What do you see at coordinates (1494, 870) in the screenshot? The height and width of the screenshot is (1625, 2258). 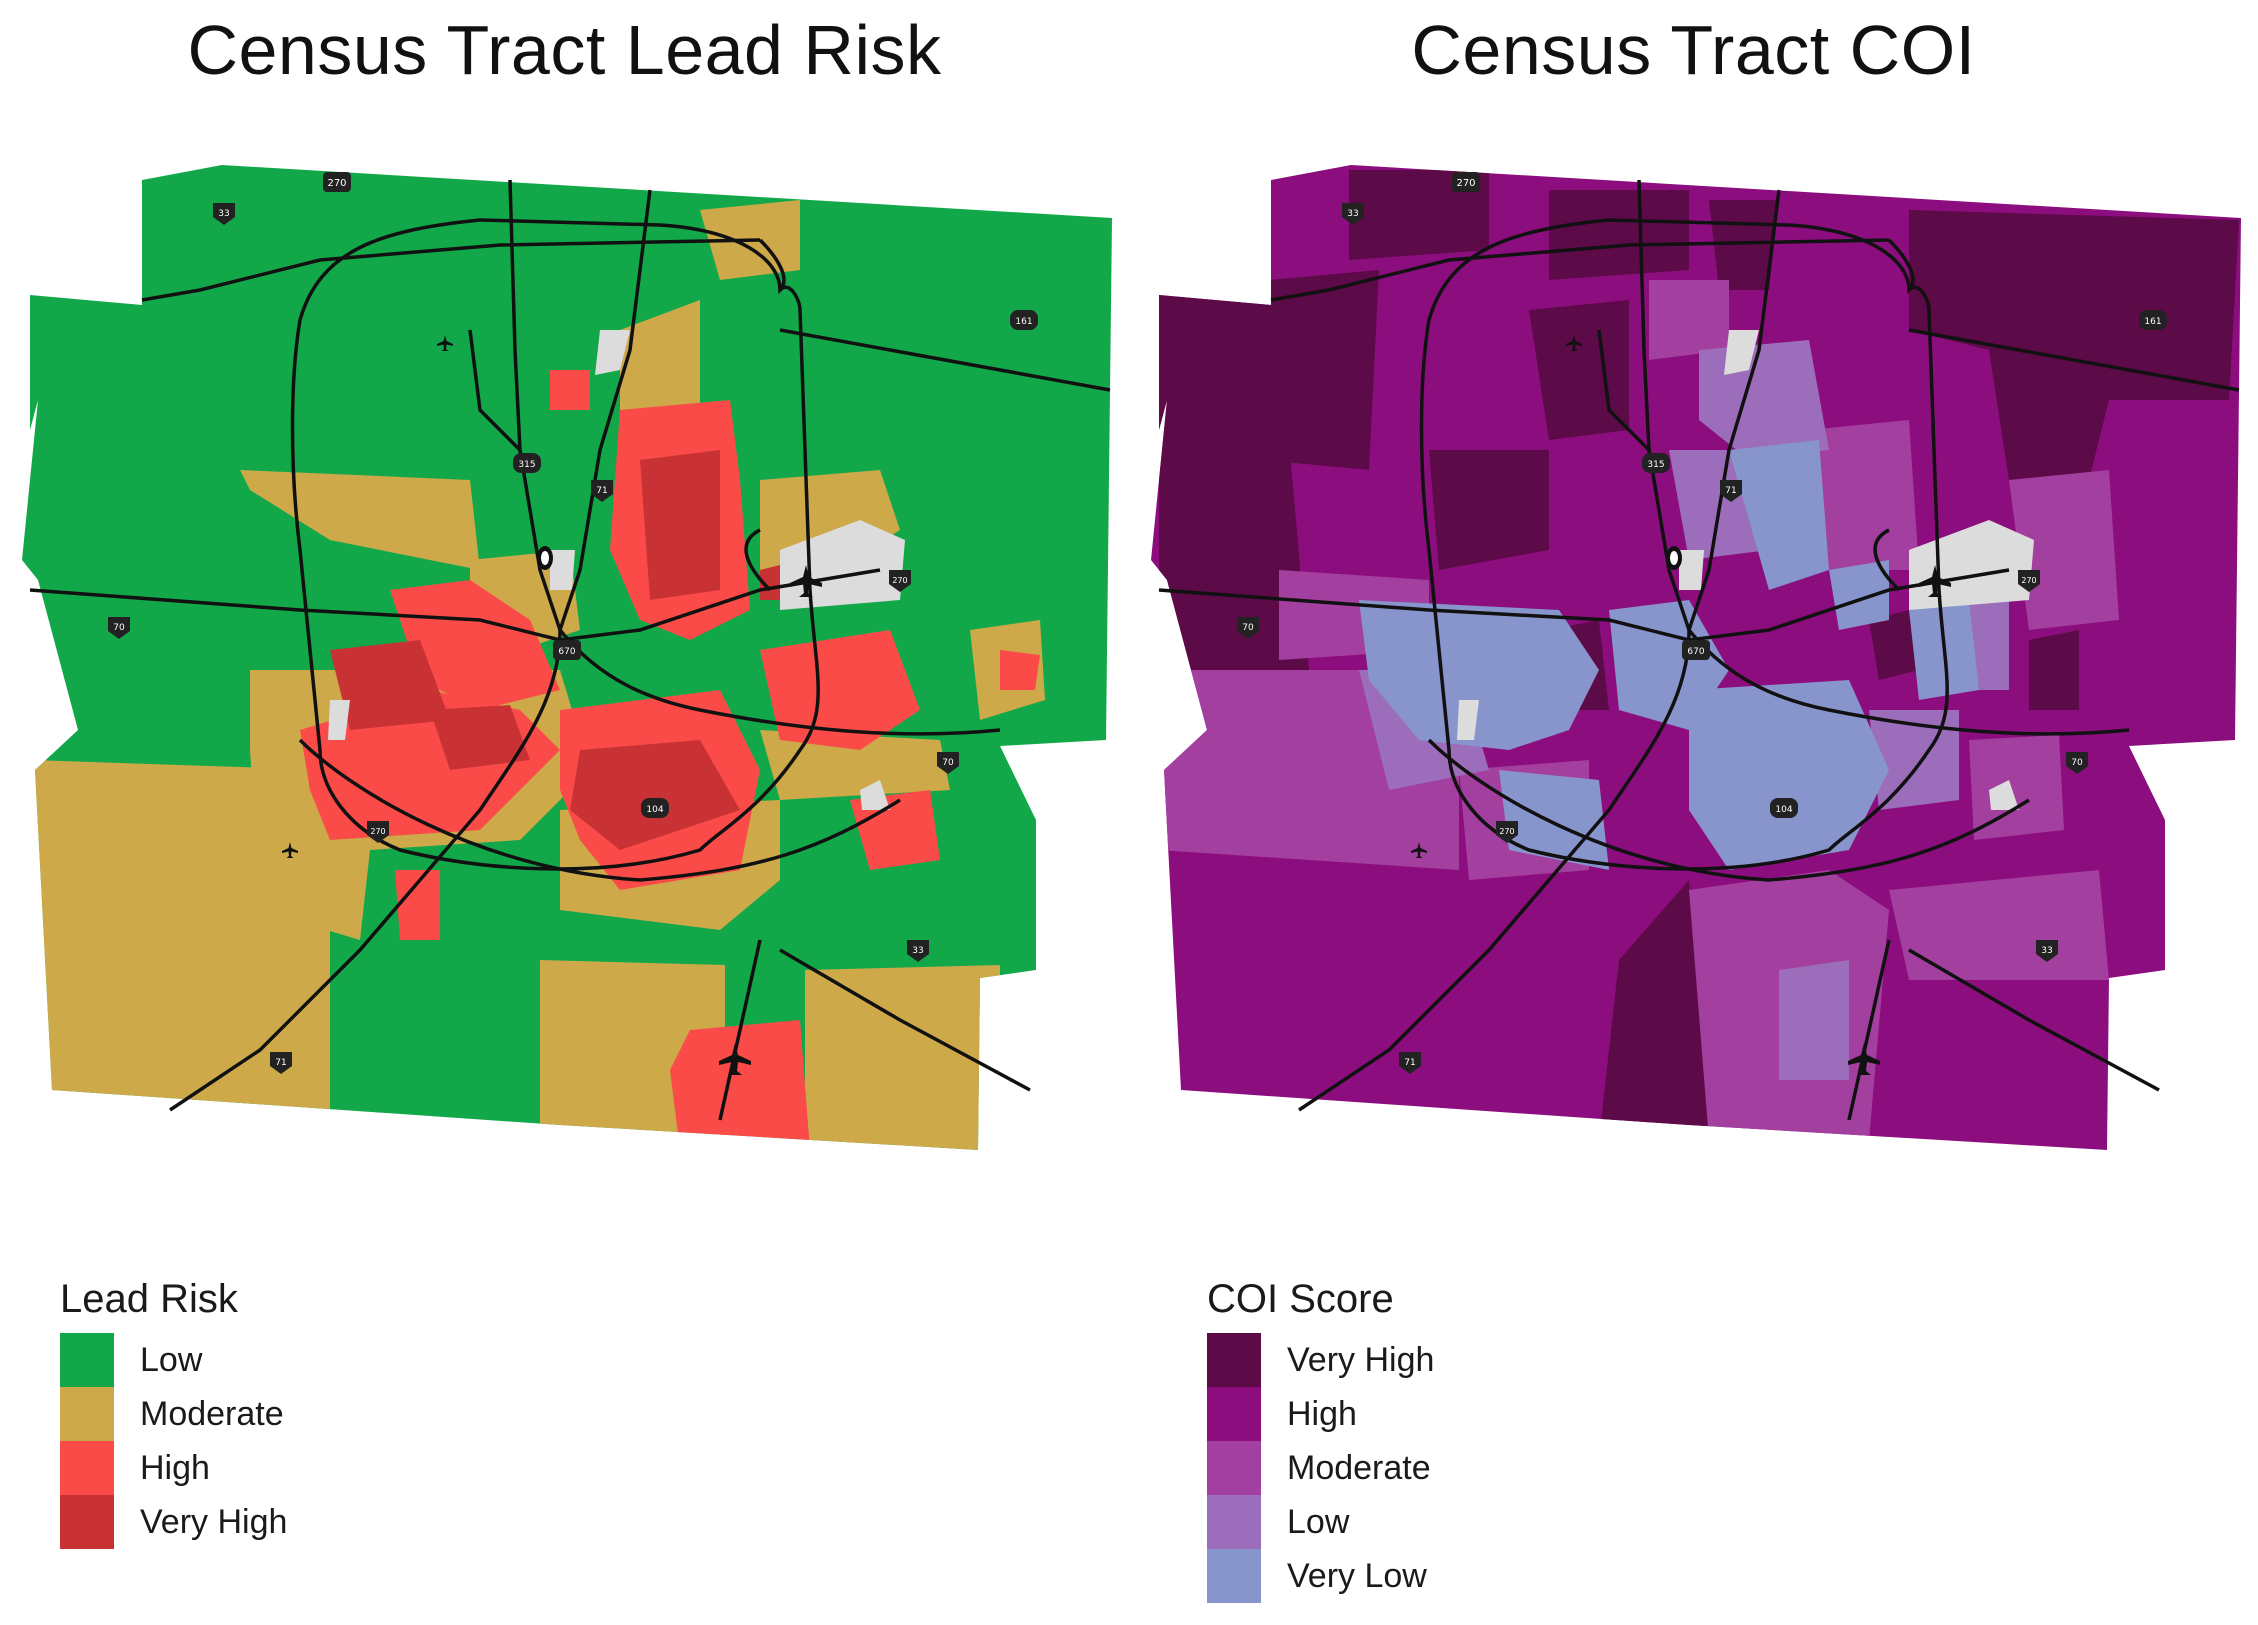 I see `highway-71-south` at bounding box center [1494, 870].